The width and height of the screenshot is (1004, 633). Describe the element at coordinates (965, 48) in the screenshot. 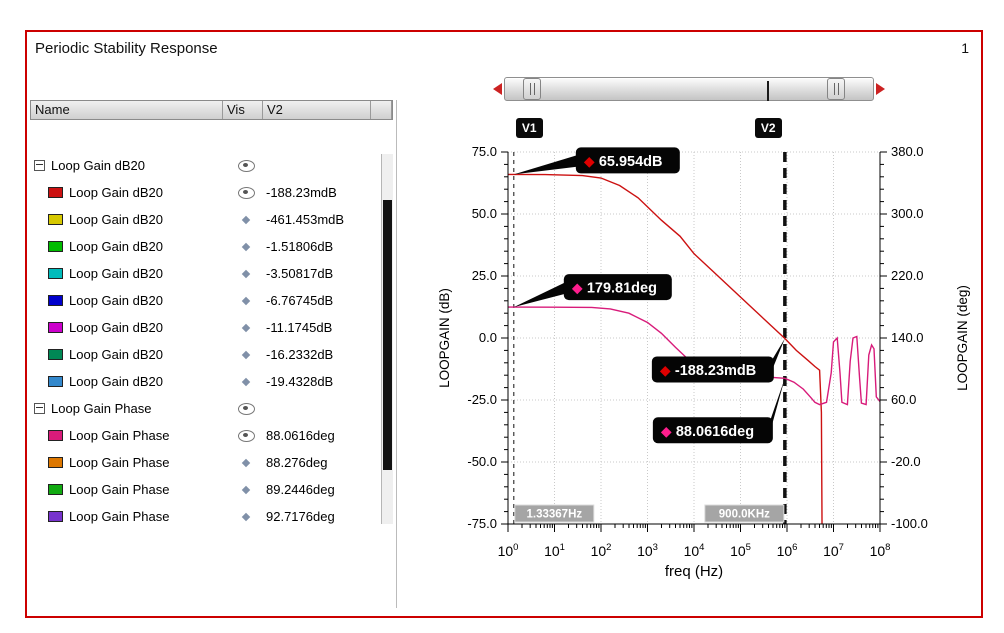

I see `page-number: 1` at that location.